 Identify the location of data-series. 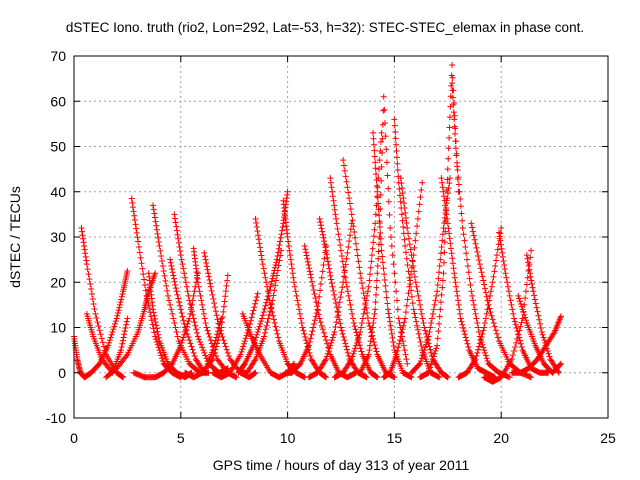
(424, 278).